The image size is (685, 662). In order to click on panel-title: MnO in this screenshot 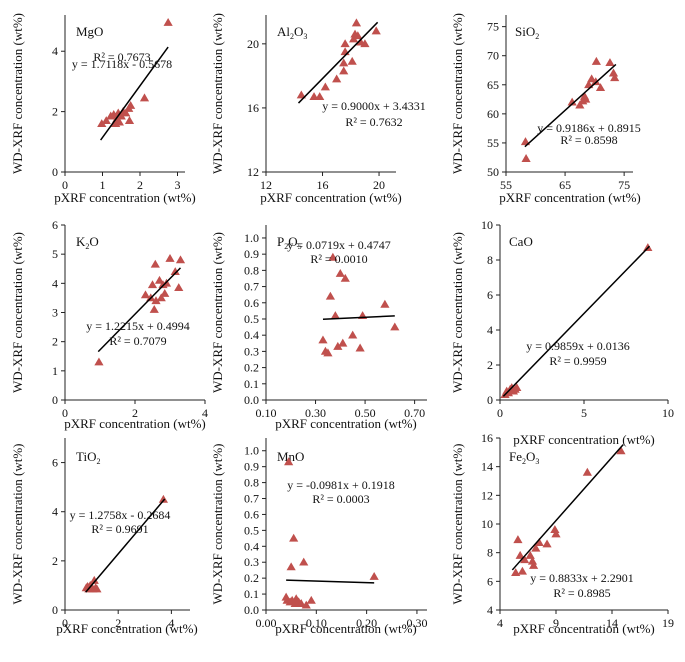, I will do `click(290, 456)`.